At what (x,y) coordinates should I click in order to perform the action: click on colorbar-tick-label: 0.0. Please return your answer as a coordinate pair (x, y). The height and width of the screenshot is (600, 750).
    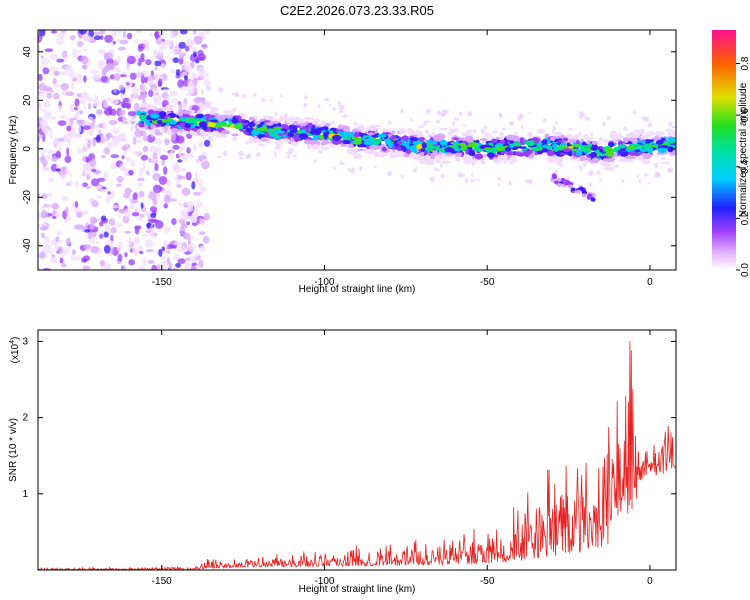
    Looking at the image, I should click on (745, 270).